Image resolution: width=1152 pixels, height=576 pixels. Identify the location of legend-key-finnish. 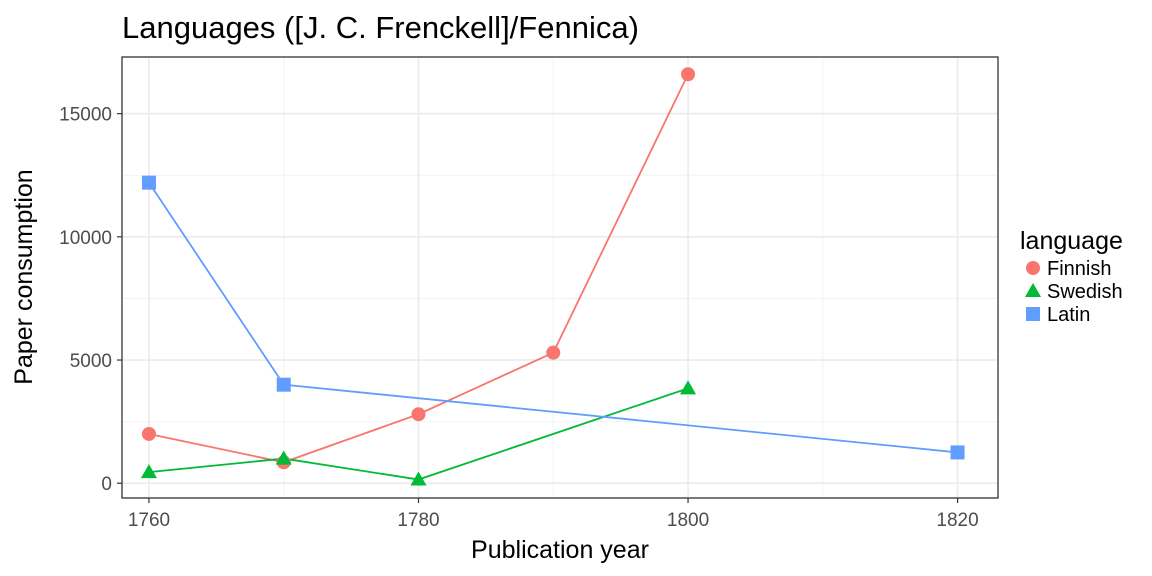
(1033, 268).